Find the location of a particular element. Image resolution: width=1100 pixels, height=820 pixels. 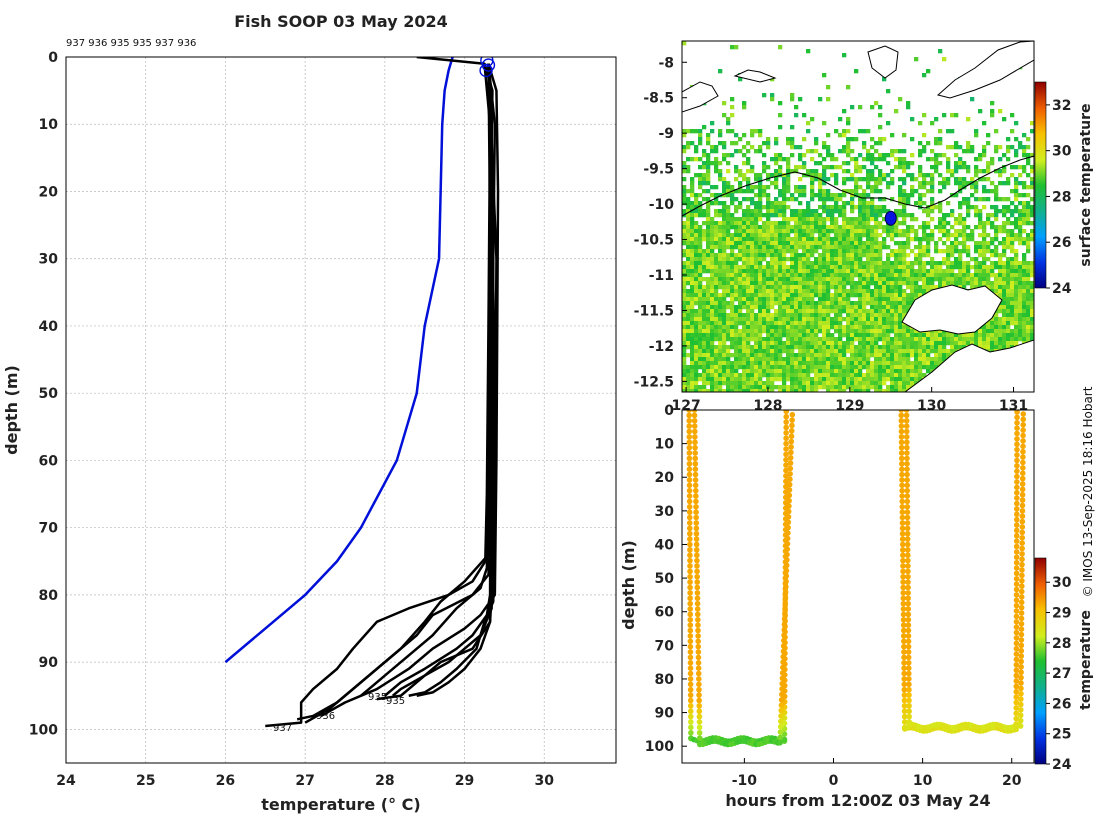

time-x-tick-label: 0 is located at coordinates (834, 781).